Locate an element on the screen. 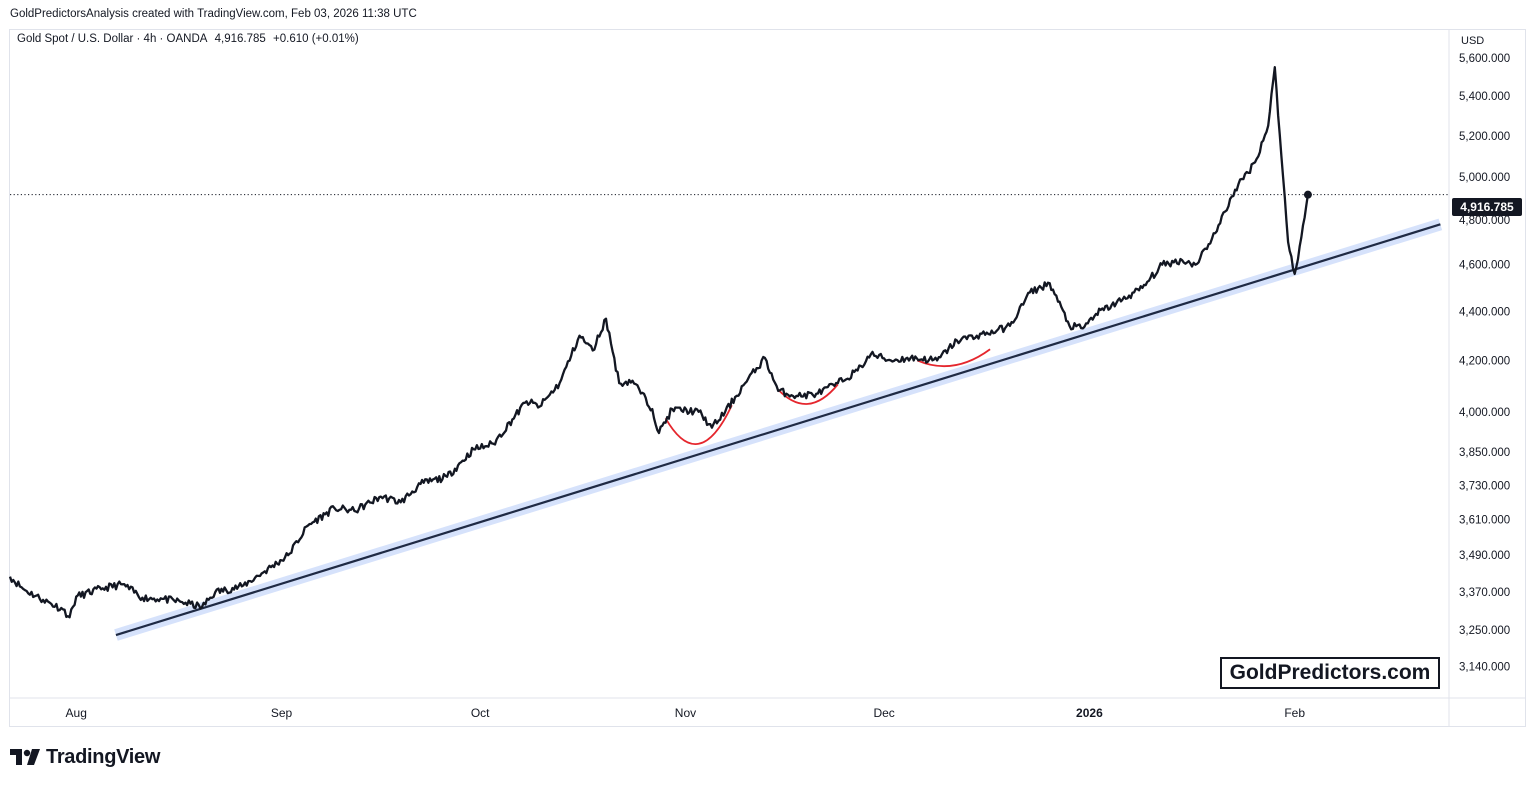 This screenshot has height=786, width=1536. tradingview-logo: TradingView is located at coordinates (85, 757).